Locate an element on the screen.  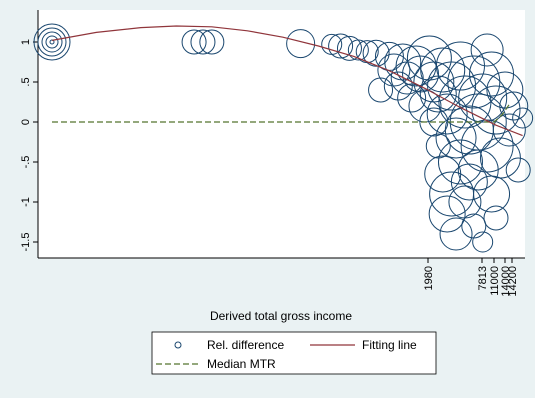
x-tick-label: 1980 is located at coordinates (429, 278).